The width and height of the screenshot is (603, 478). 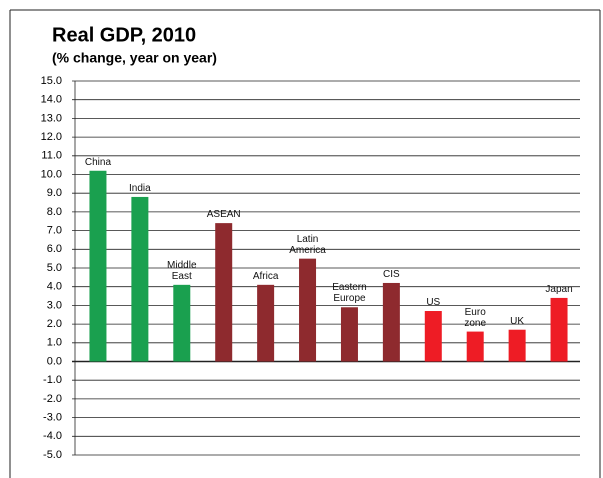 I want to click on category-label: Eastern Europe, so click(x=349, y=293).